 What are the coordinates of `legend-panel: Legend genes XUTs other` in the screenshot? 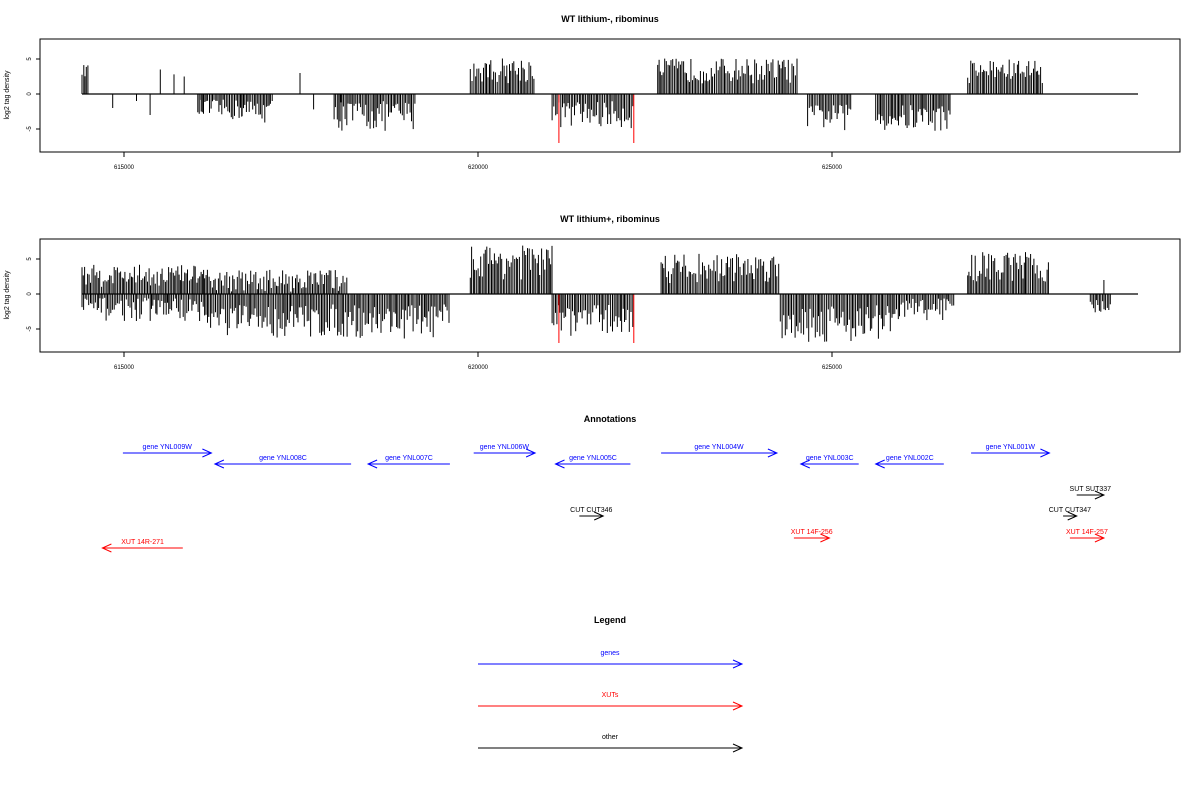 It's located at (611, 684).